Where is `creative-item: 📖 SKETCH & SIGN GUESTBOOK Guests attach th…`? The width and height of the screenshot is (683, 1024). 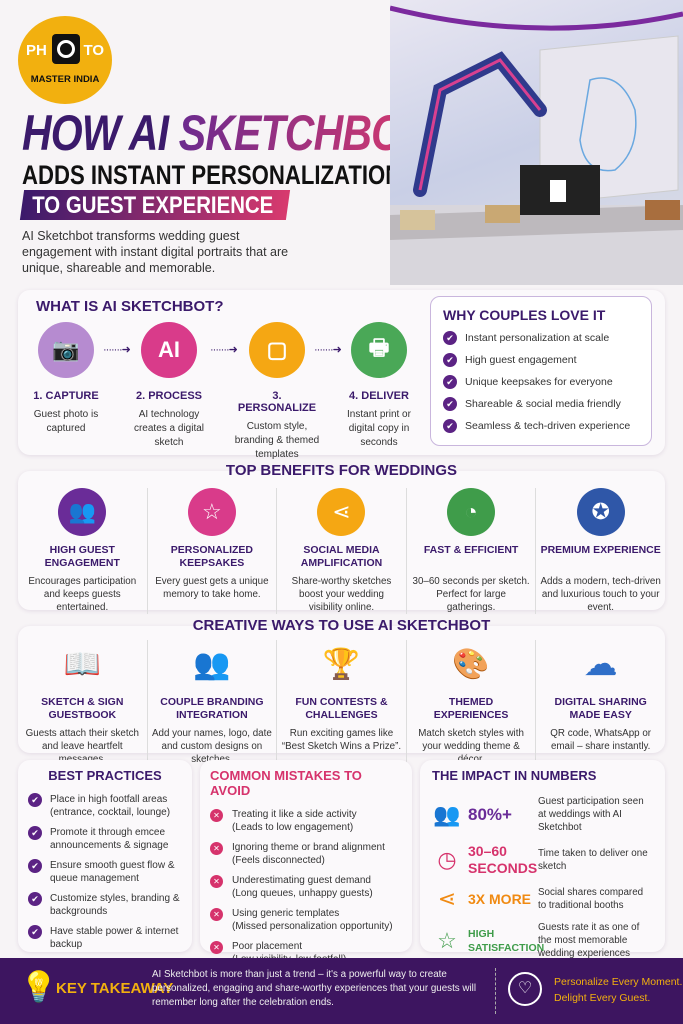
creative-item: 📖 SKETCH & SIGN GUESTBOOK Guests attach th… is located at coordinates (83, 703).